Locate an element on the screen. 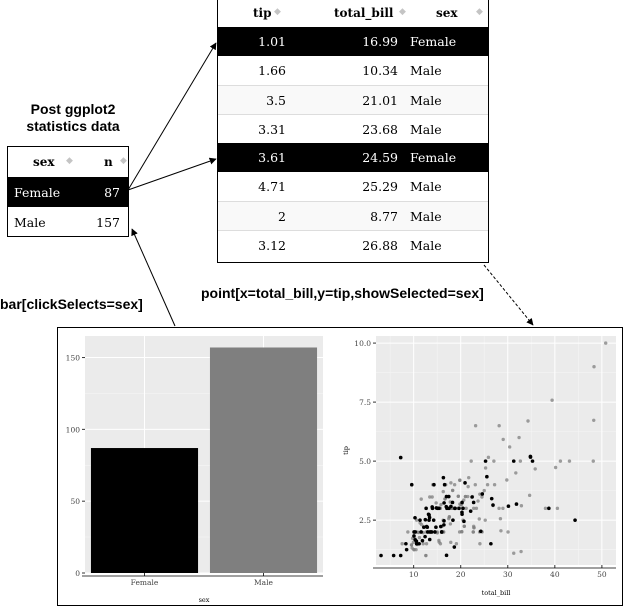 This screenshot has width=638, height=608. table-cell-total-bill: 21.01 is located at coordinates (380, 100).